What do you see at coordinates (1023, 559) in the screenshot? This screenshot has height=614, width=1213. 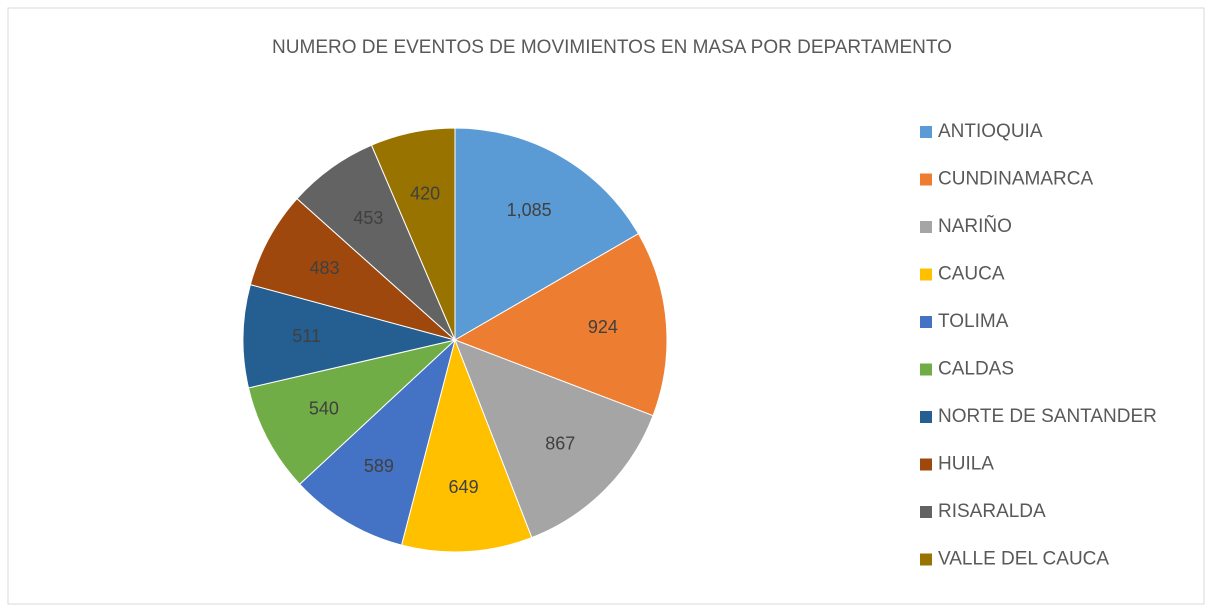 I see `legend-label: VALLE DEL CAUCA` at bounding box center [1023, 559].